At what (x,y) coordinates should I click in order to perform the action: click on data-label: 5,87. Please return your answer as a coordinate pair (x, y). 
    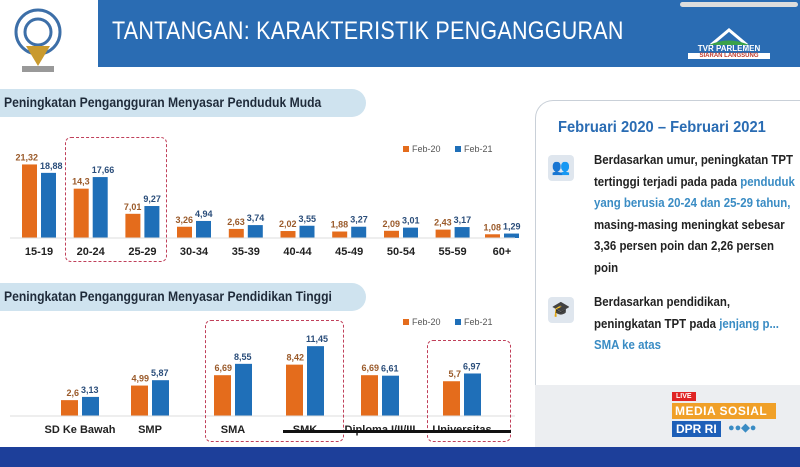
    Looking at the image, I should click on (160, 373).